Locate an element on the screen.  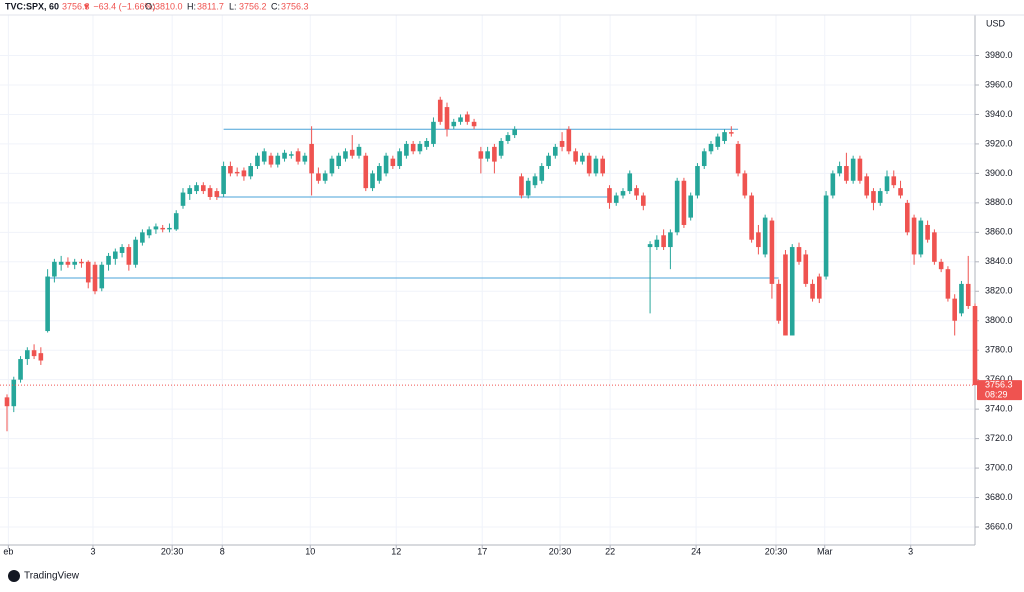
x-tick-label: 22 is located at coordinates (610, 551).